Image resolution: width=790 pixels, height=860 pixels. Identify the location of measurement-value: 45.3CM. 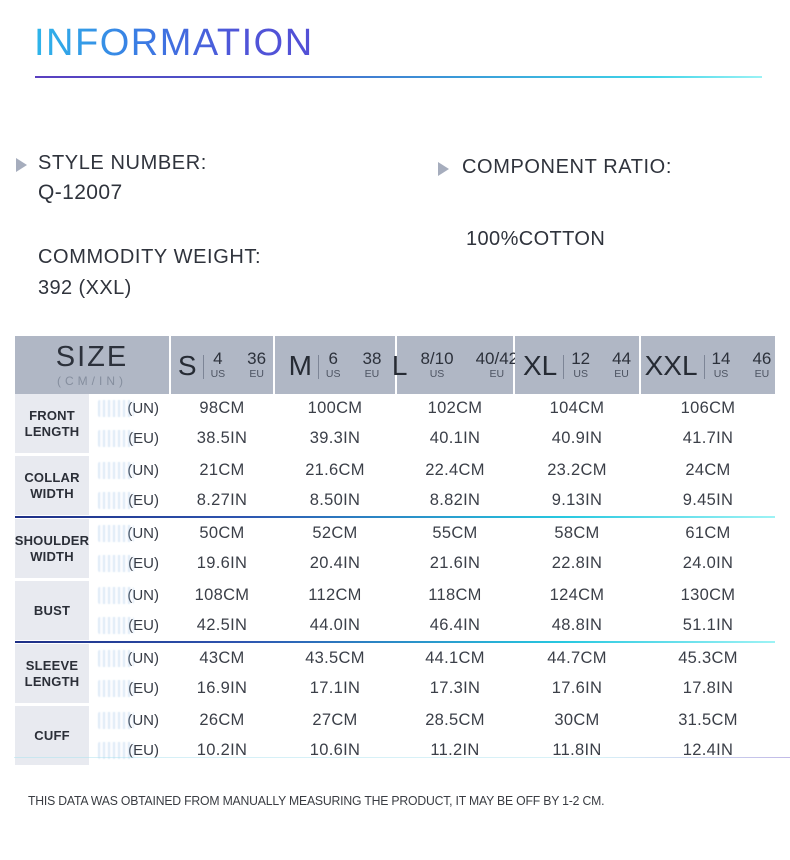
(708, 658).